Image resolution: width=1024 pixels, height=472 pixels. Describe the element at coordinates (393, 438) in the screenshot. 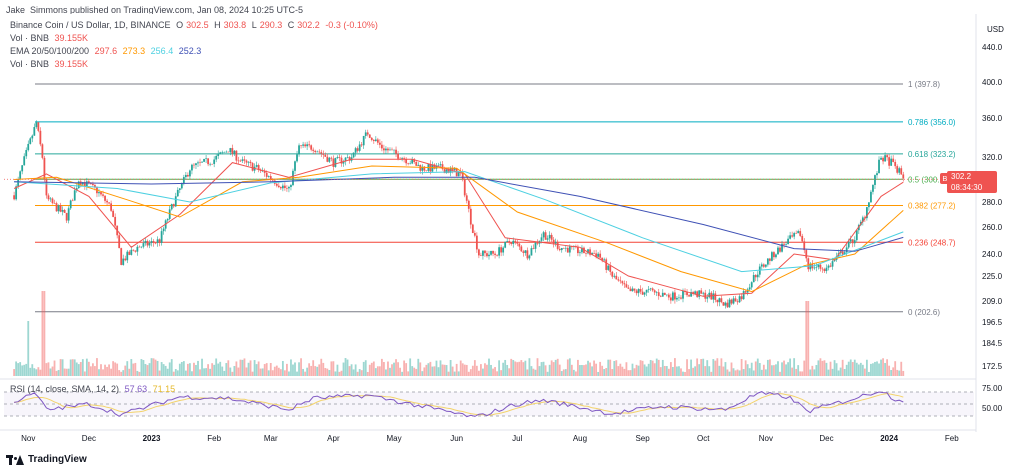

I see `x-tick-label: May` at that location.